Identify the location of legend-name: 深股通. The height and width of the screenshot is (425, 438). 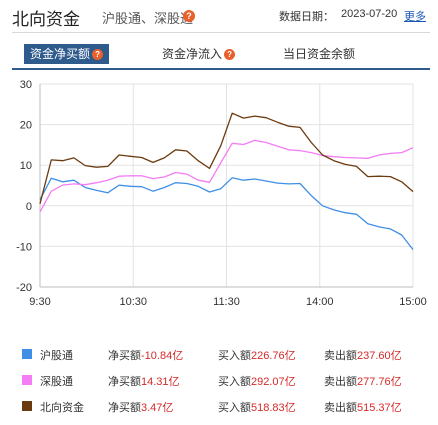
(56, 382).